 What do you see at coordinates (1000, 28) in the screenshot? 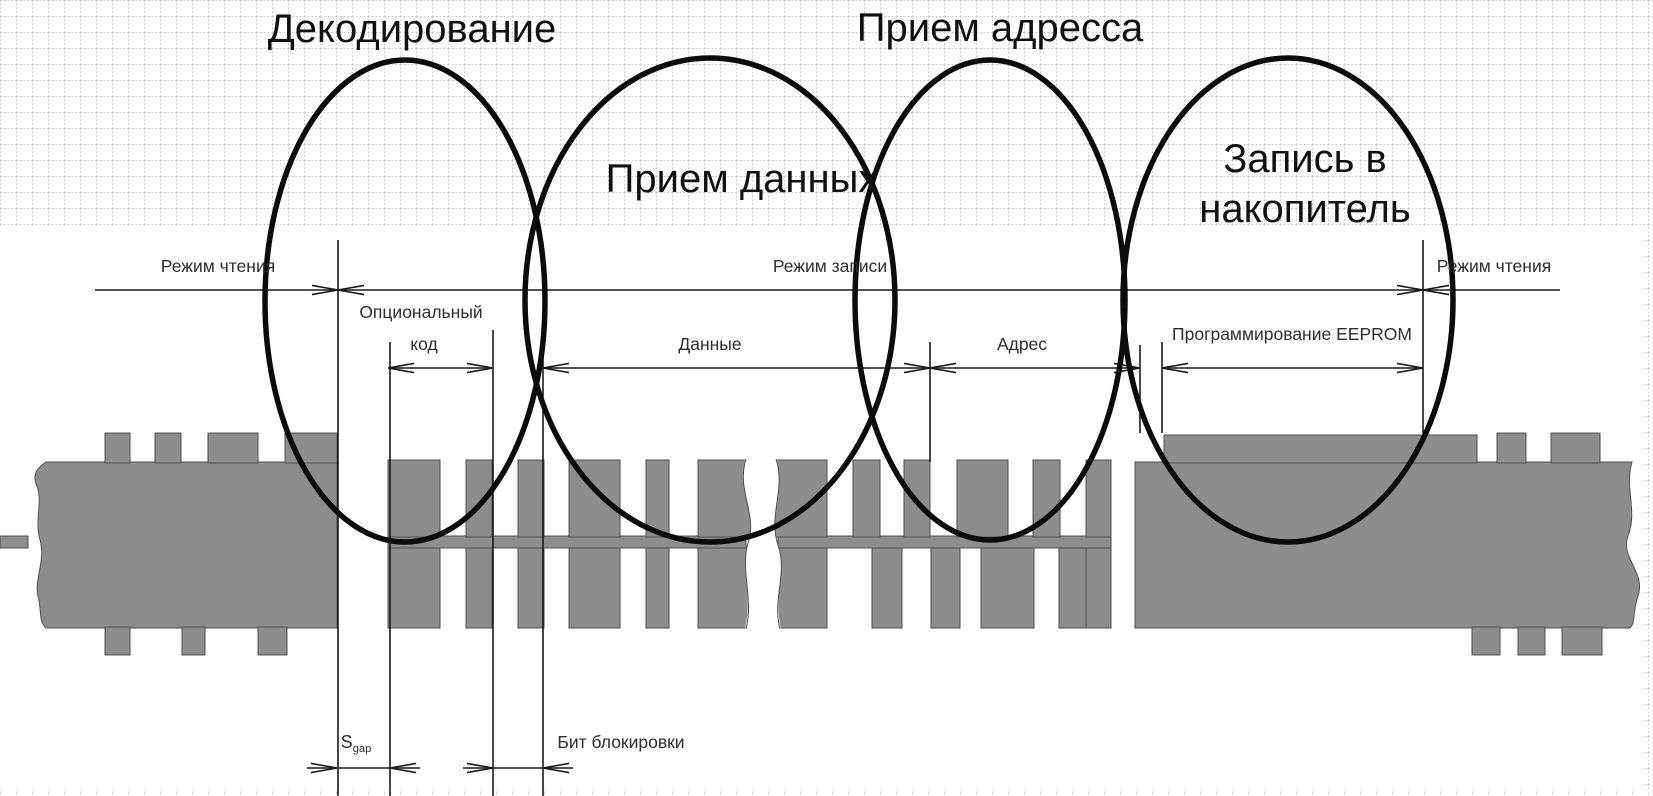
I see `phase-title-addr-receive: Прием адресса` at bounding box center [1000, 28].